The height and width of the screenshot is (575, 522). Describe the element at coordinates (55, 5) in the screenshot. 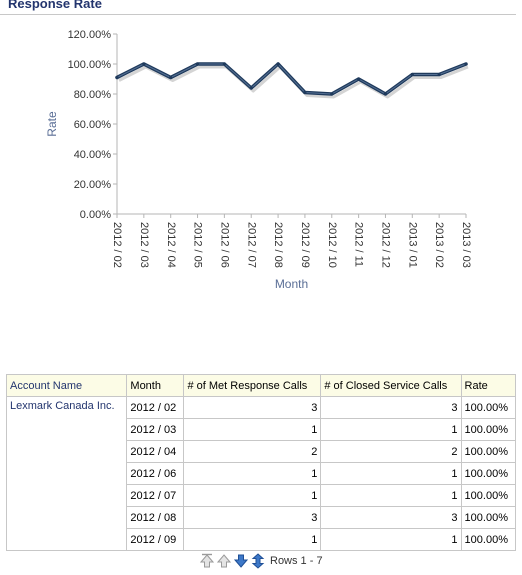

I see `section-title: Response Rate` at that location.